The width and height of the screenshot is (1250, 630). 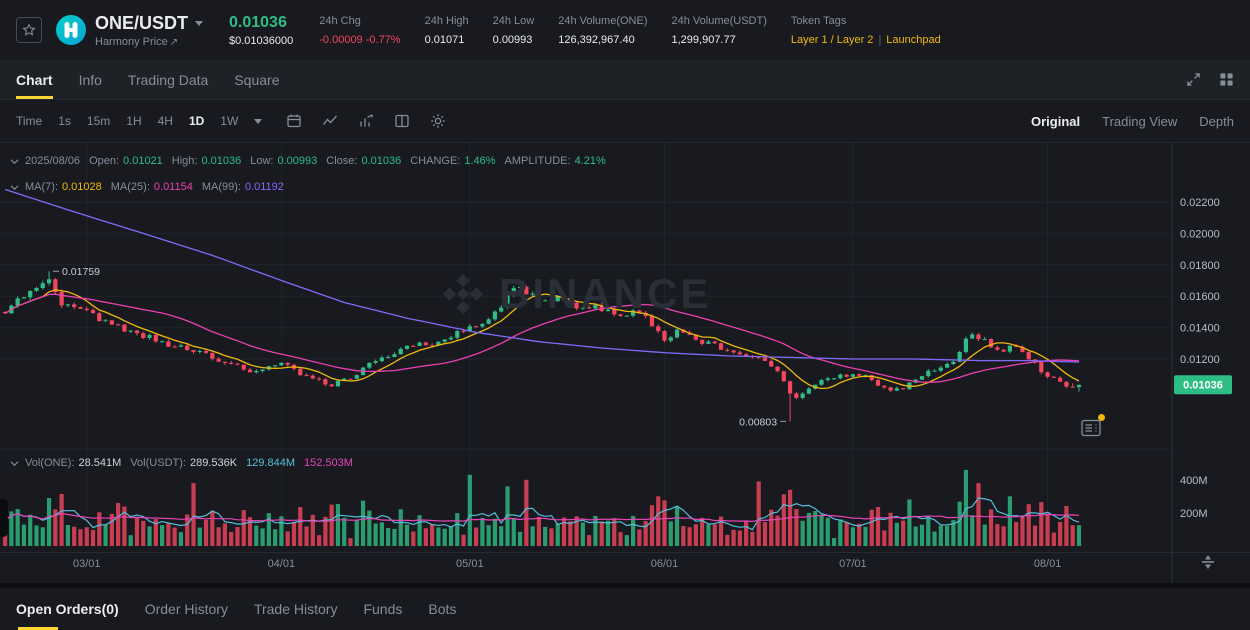 I want to click on legend-vol-one: 28.541M, so click(x=100, y=463).